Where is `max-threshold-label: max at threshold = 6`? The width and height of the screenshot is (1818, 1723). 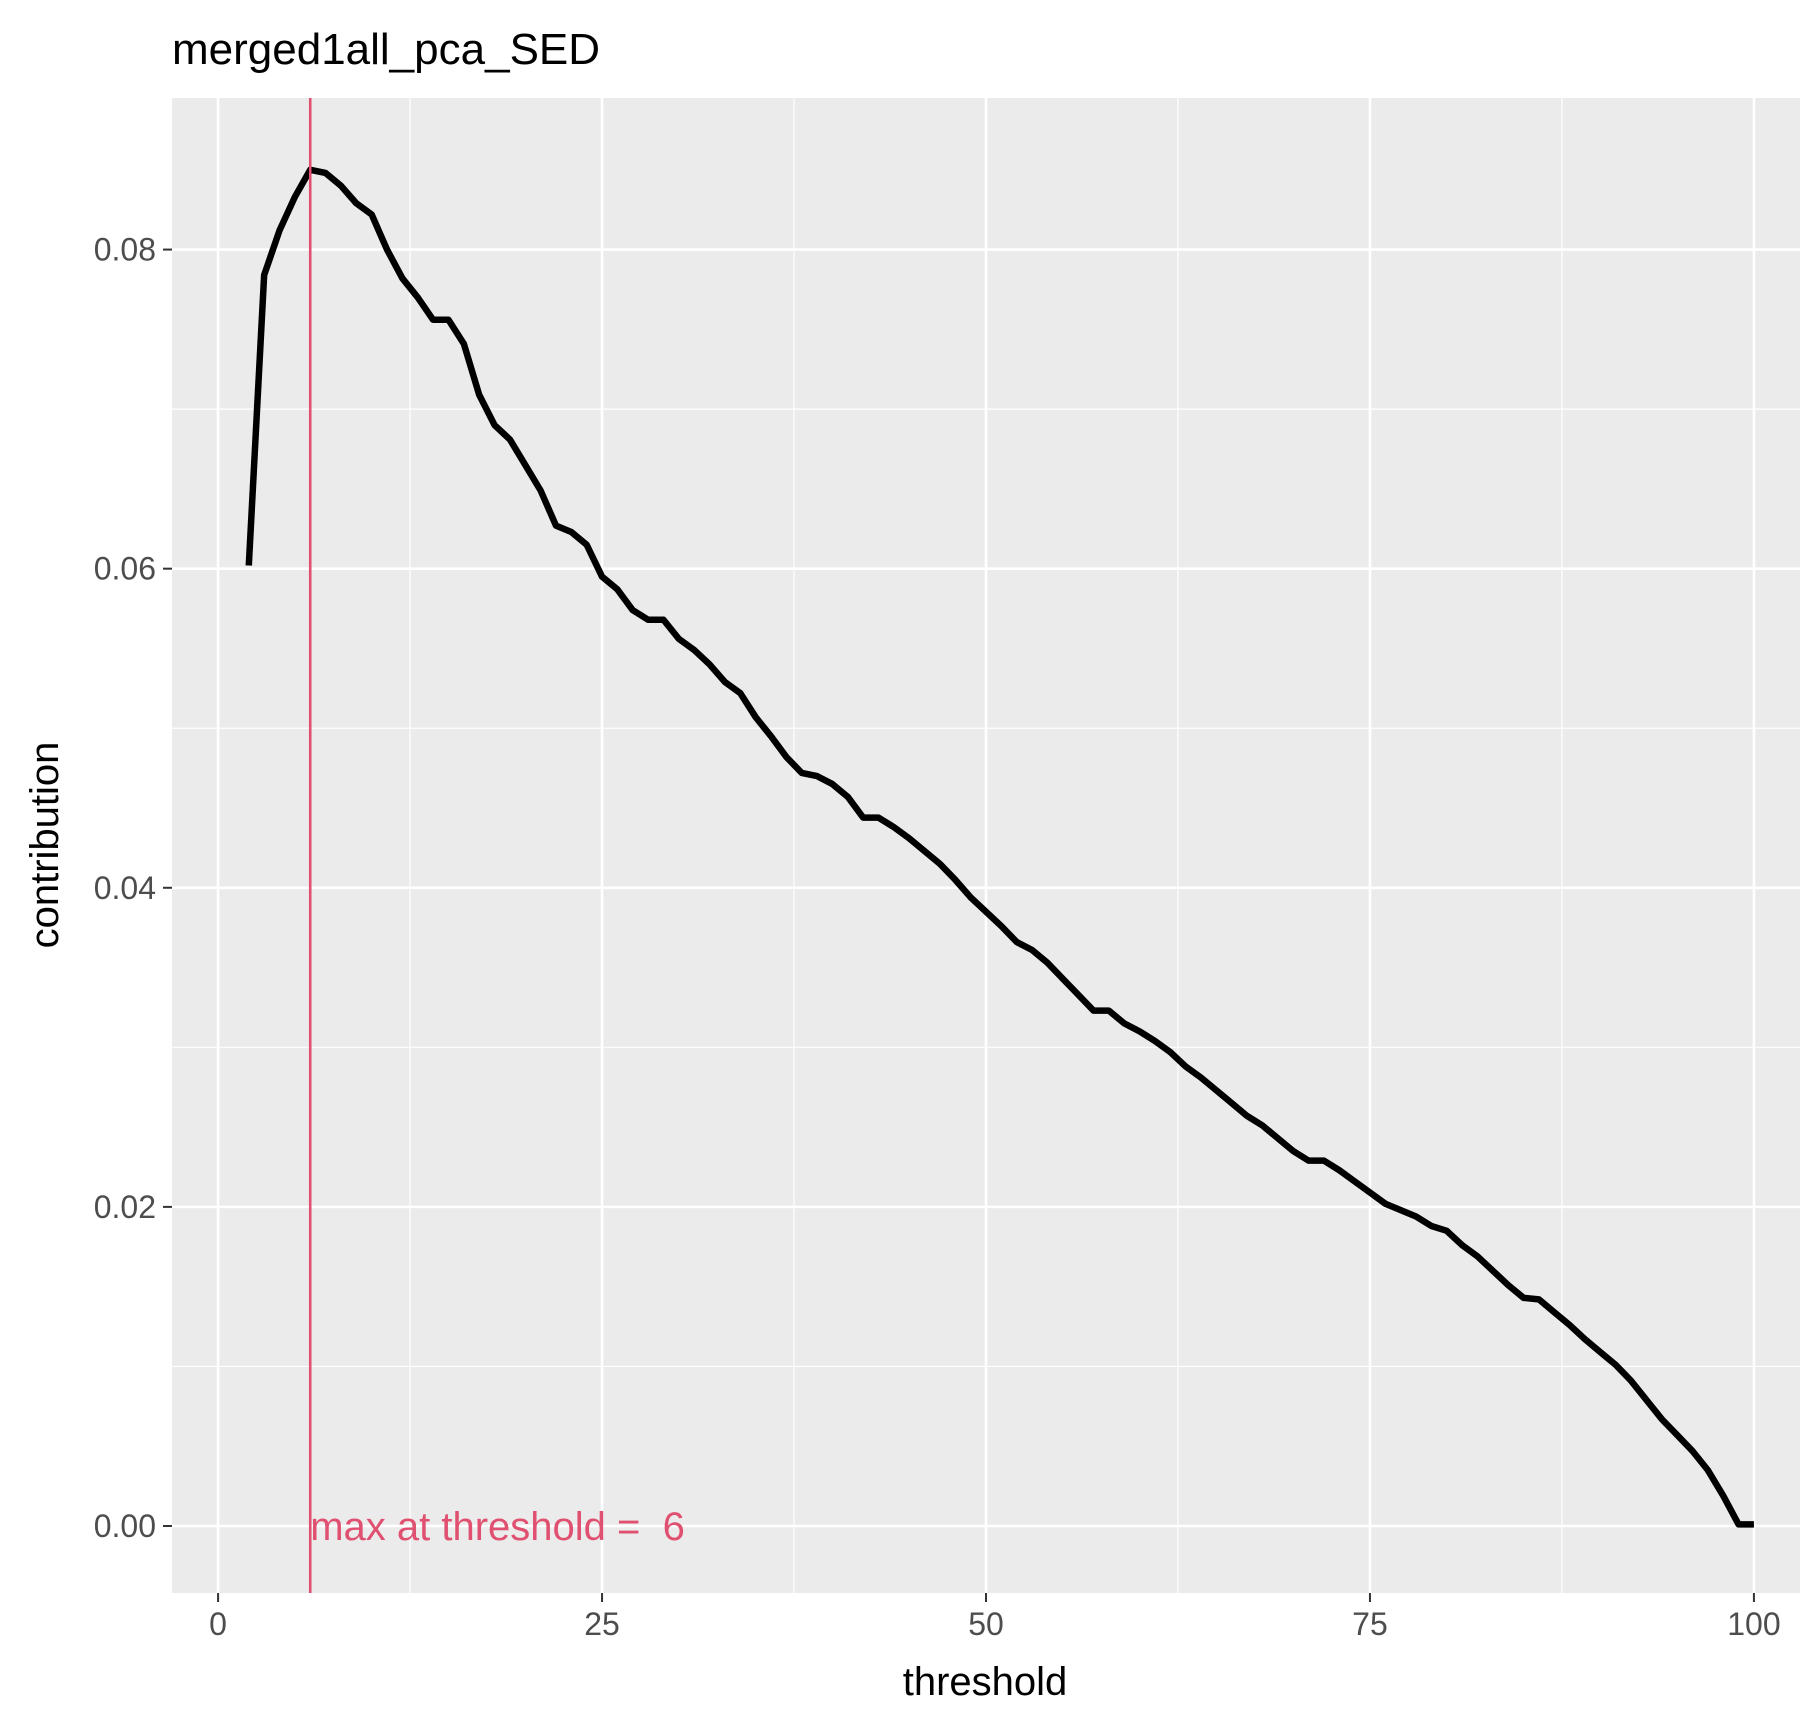
max-threshold-label: max at threshold = 6 is located at coordinates (497, 1527).